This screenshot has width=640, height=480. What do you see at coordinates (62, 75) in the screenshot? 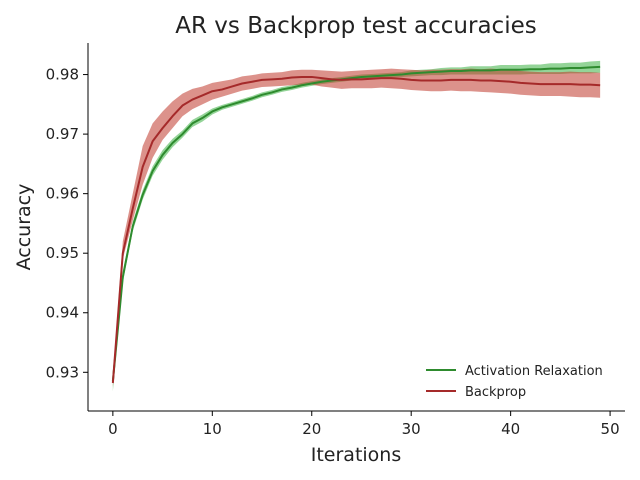
I see `y-tick-label: 0.98` at bounding box center [62, 75].